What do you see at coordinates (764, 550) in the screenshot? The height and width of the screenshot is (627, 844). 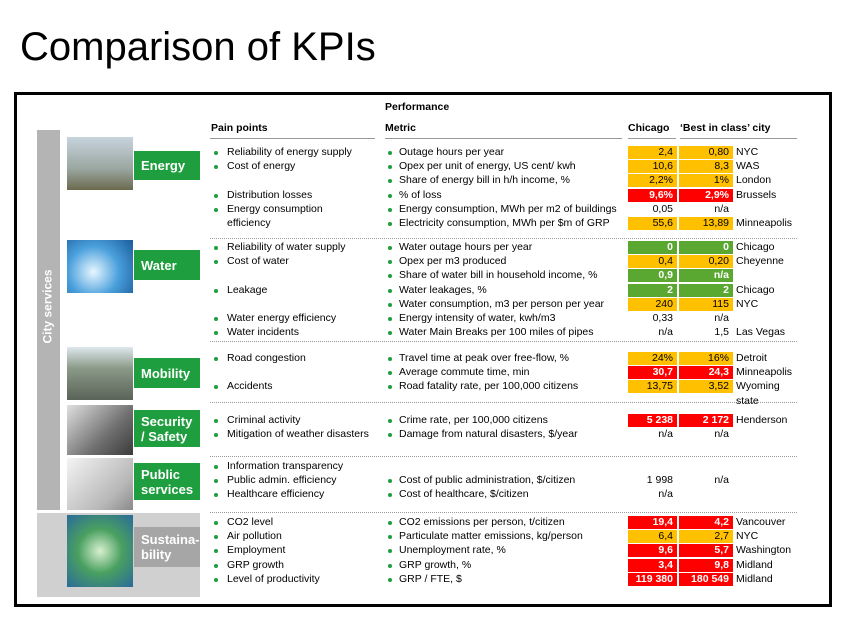 I see `best-city: Washington` at bounding box center [764, 550].